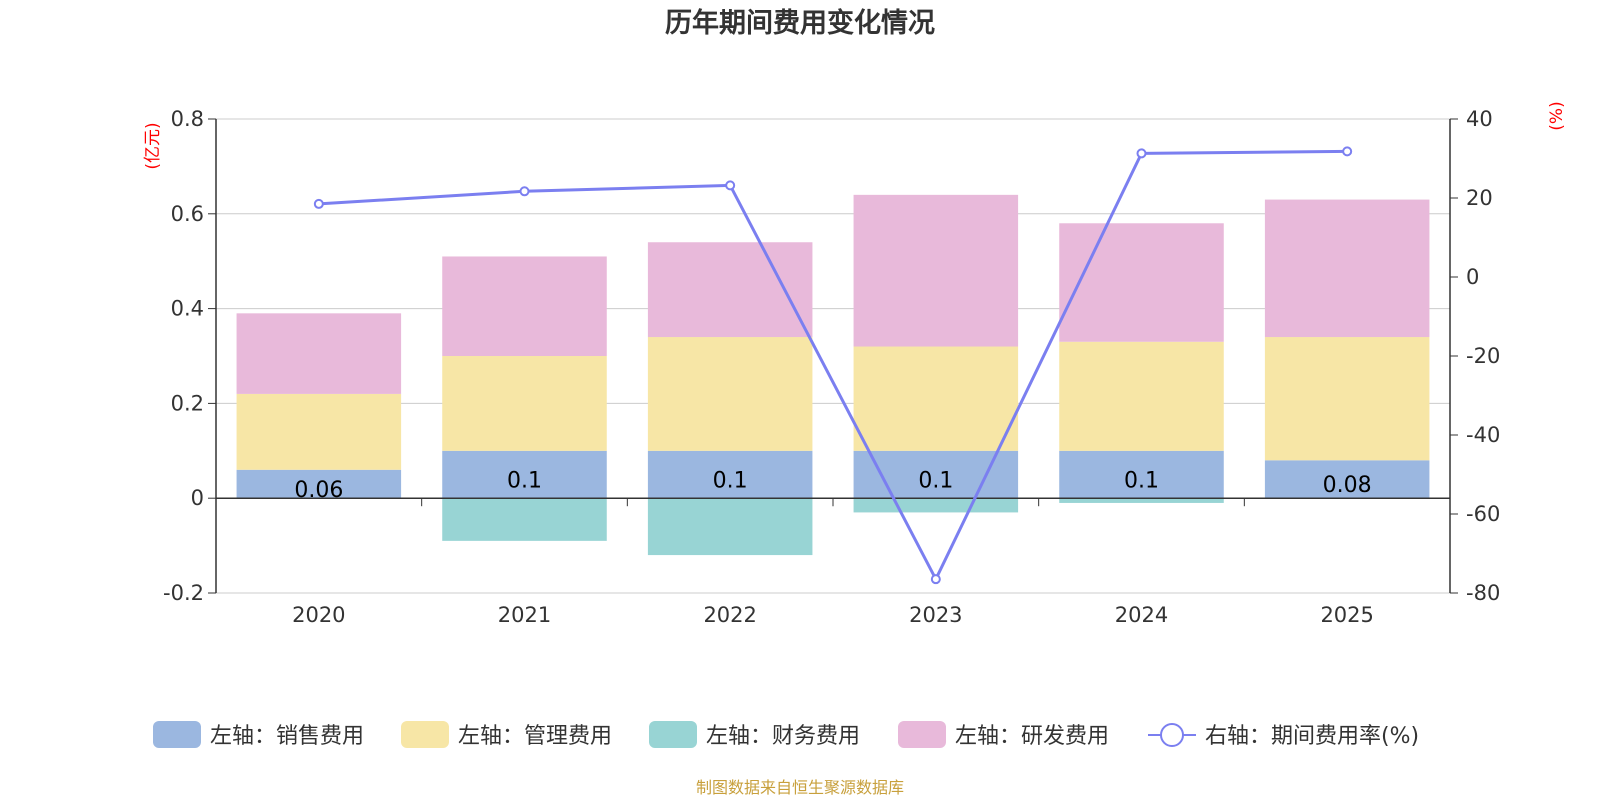 The height and width of the screenshot is (800, 1600). Describe the element at coordinates (832, 486) in the screenshot. I see `data-labels: 0.06 0.1 0.1 0.1 0.1 0.08` at that location.